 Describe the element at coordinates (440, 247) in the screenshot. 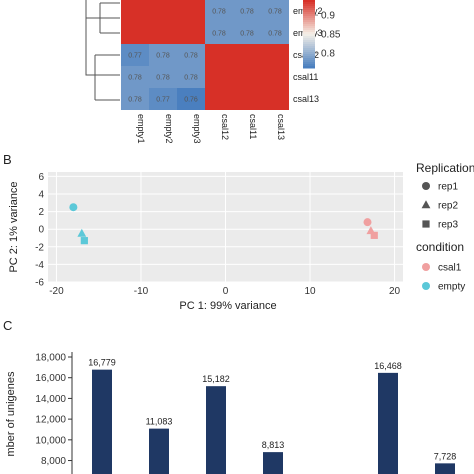

I see `legend-title-condition: condition` at that location.